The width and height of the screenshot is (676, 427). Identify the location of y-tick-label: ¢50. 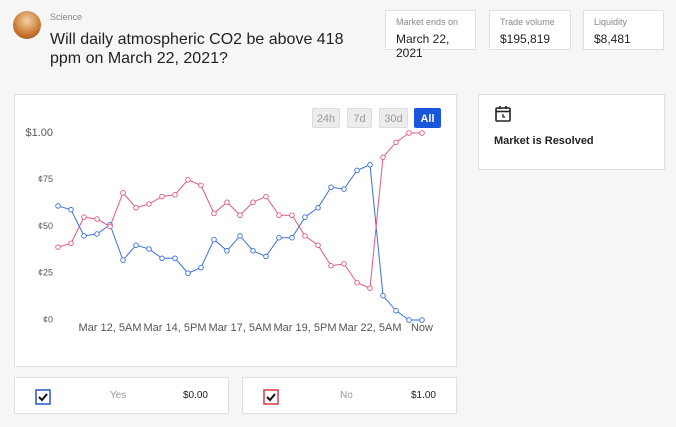
(45, 226).